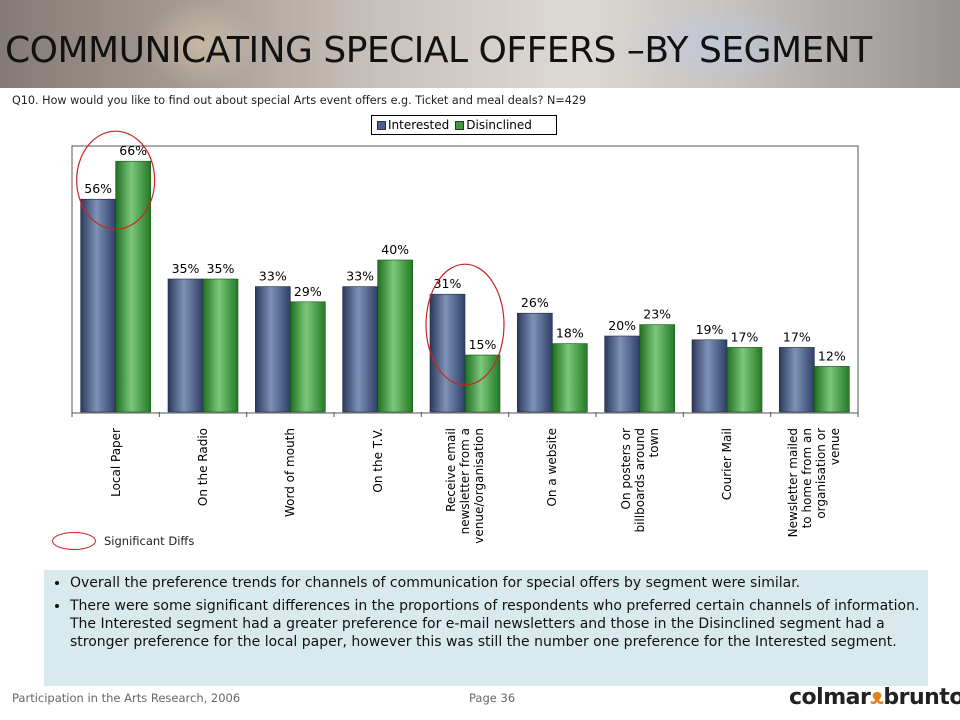  I want to click on header-banner, so click(480, 44).